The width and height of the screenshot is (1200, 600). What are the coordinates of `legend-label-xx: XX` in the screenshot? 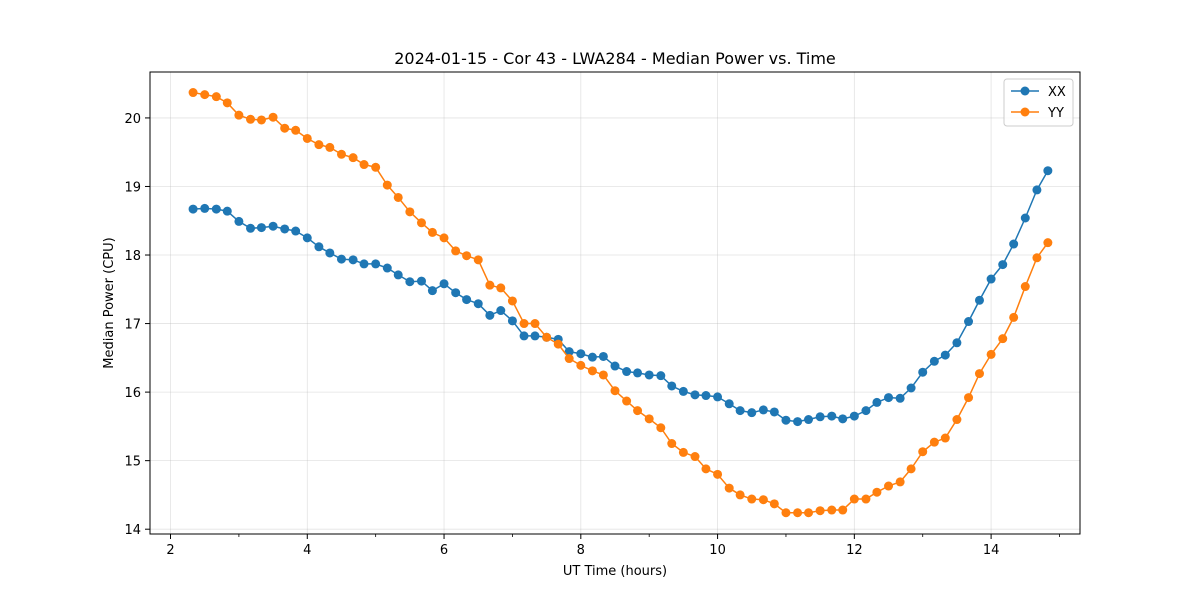 It's located at (1057, 92).